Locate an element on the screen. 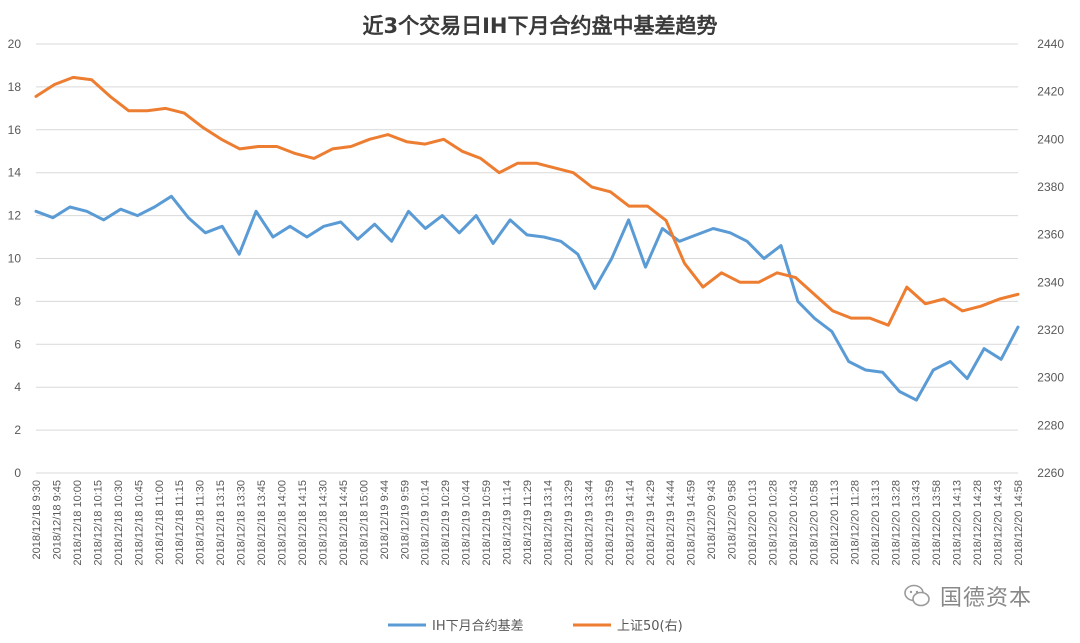 This screenshot has width=1080, height=643. x-tick-label: 2018/12/19 11:14 is located at coordinates (508, 522).